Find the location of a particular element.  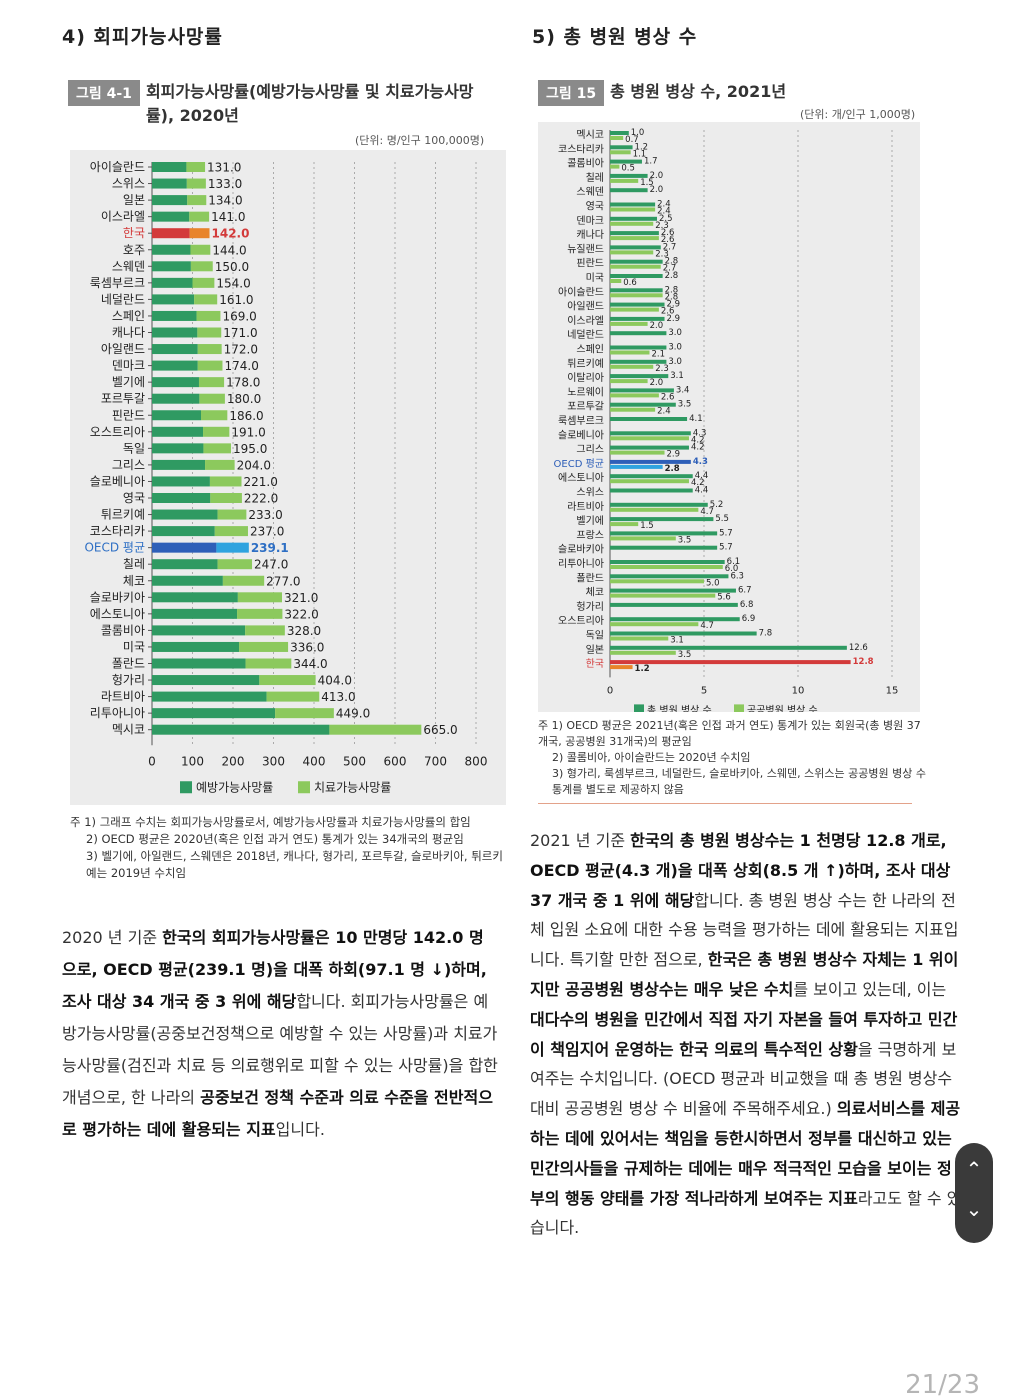

value-label: 336.0 is located at coordinates (307, 647).